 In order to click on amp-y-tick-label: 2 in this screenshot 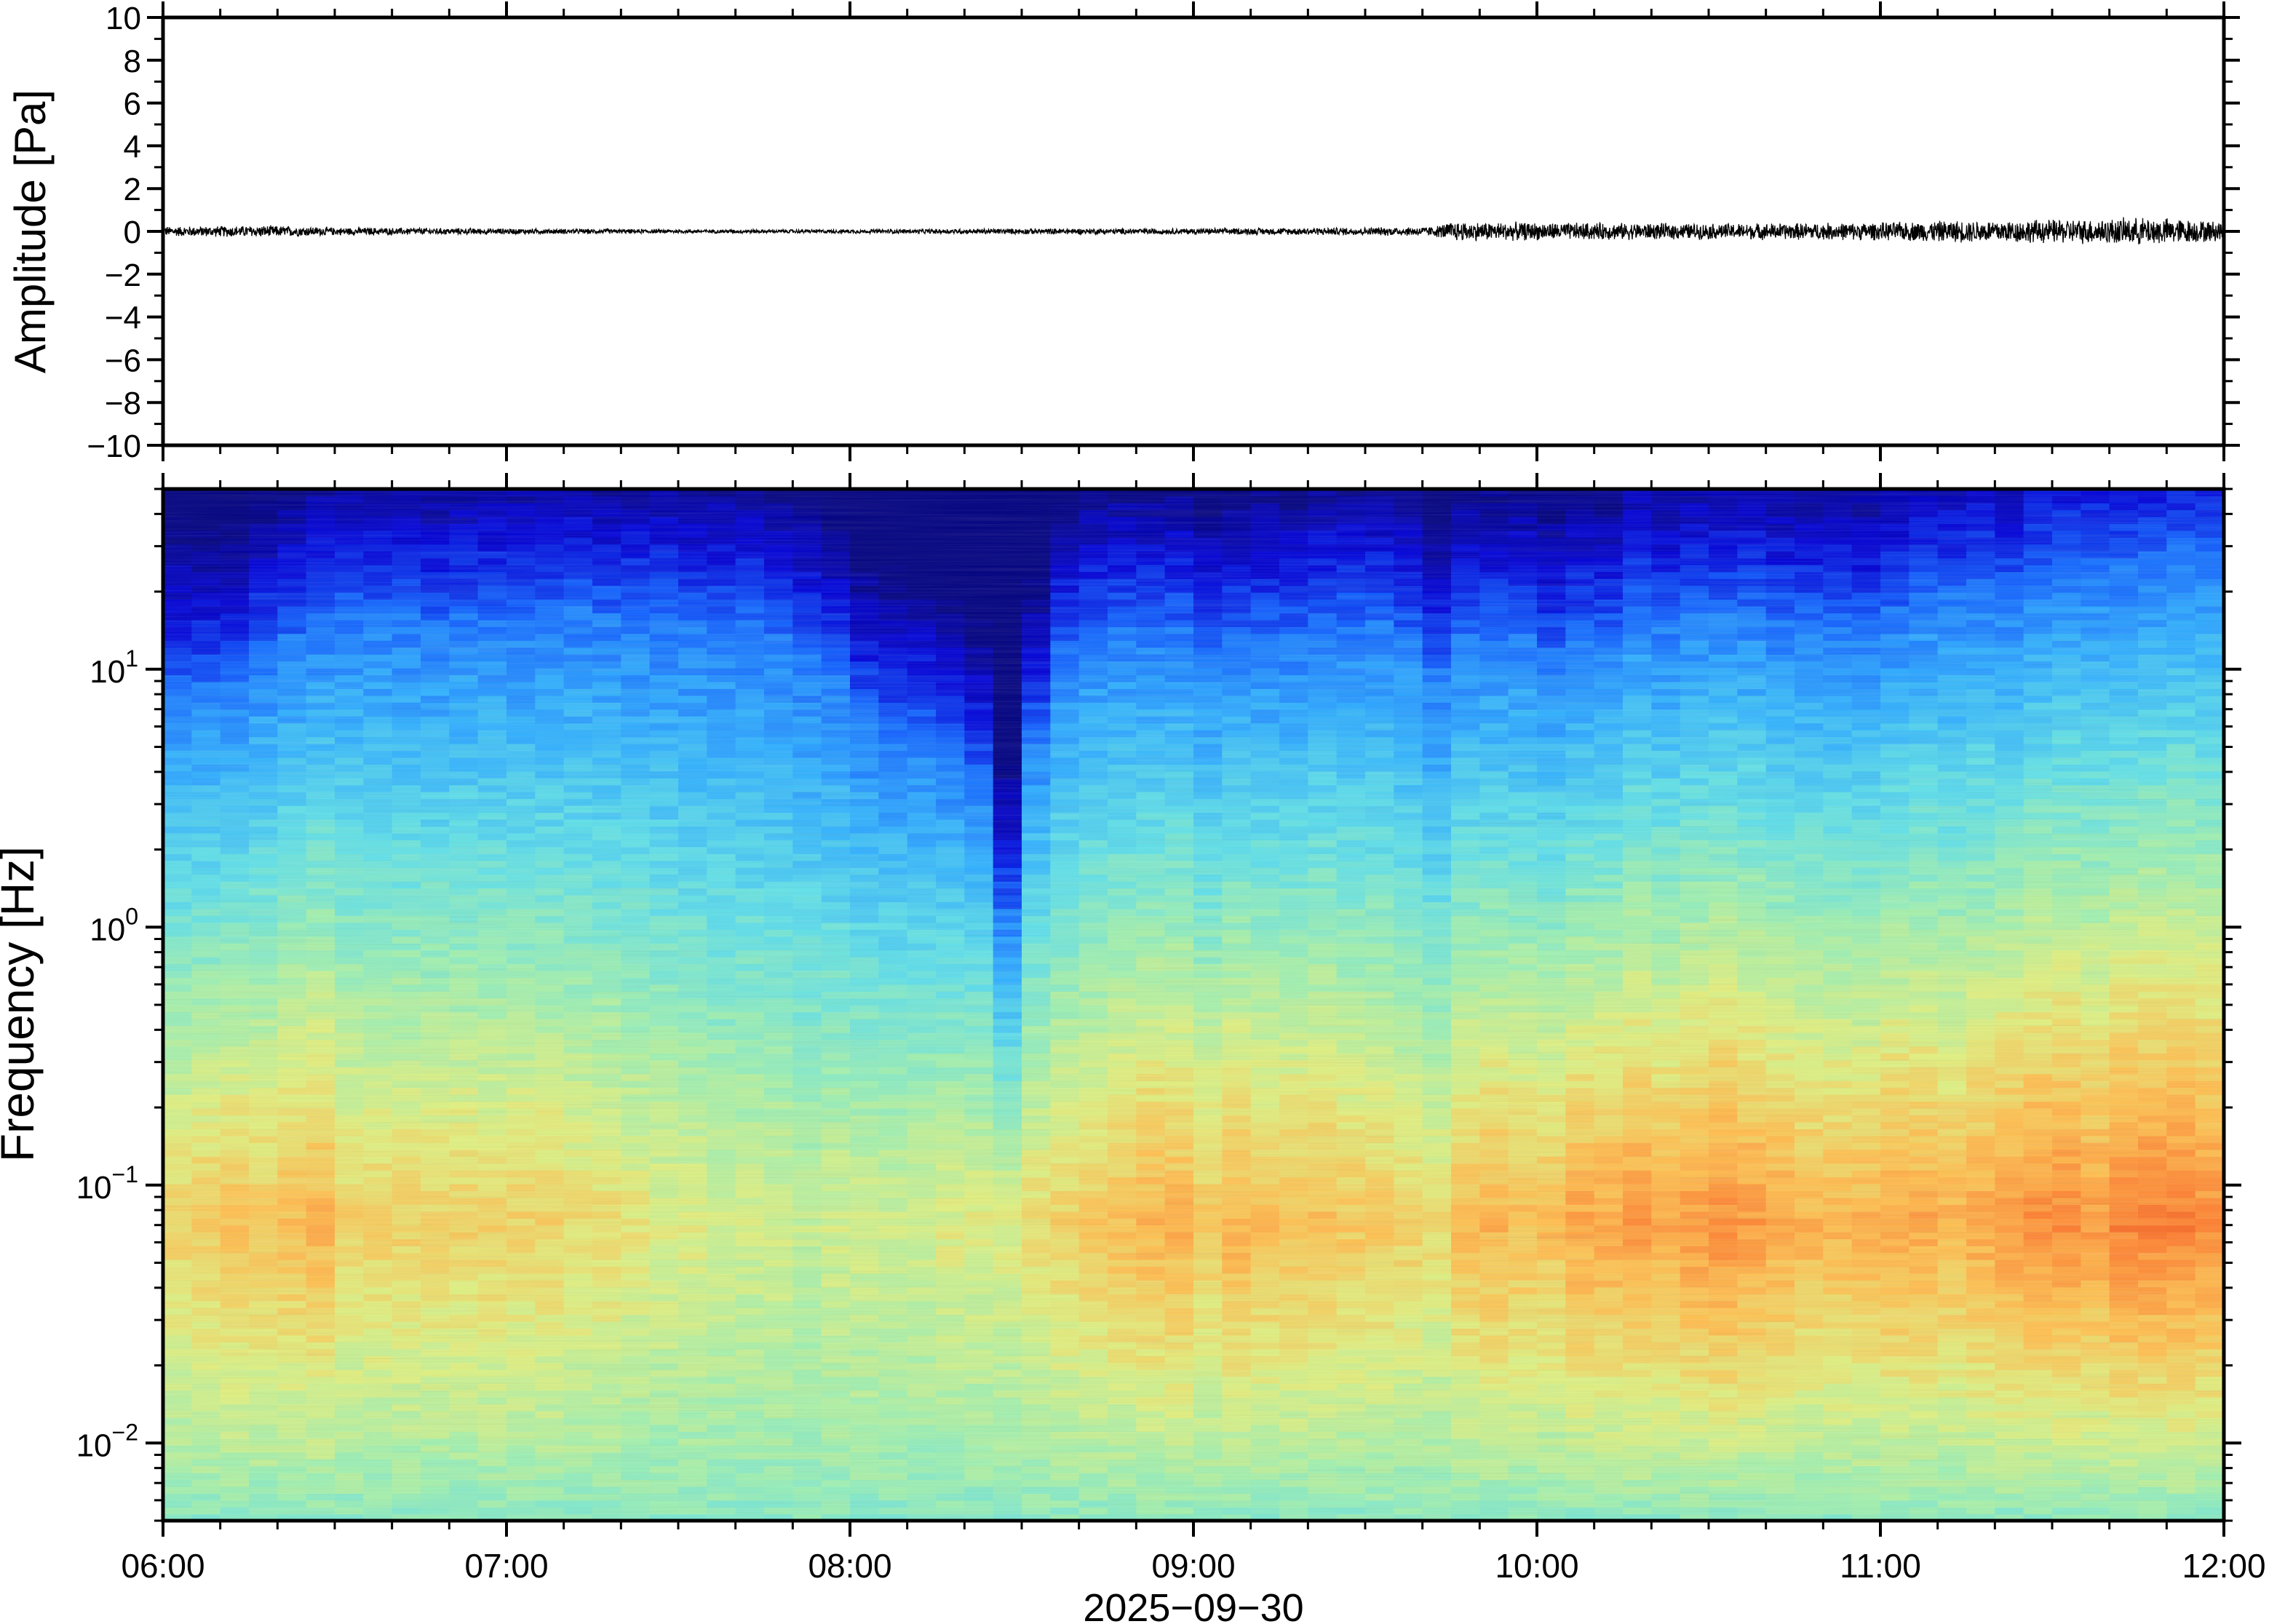, I will do `click(133, 189)`.